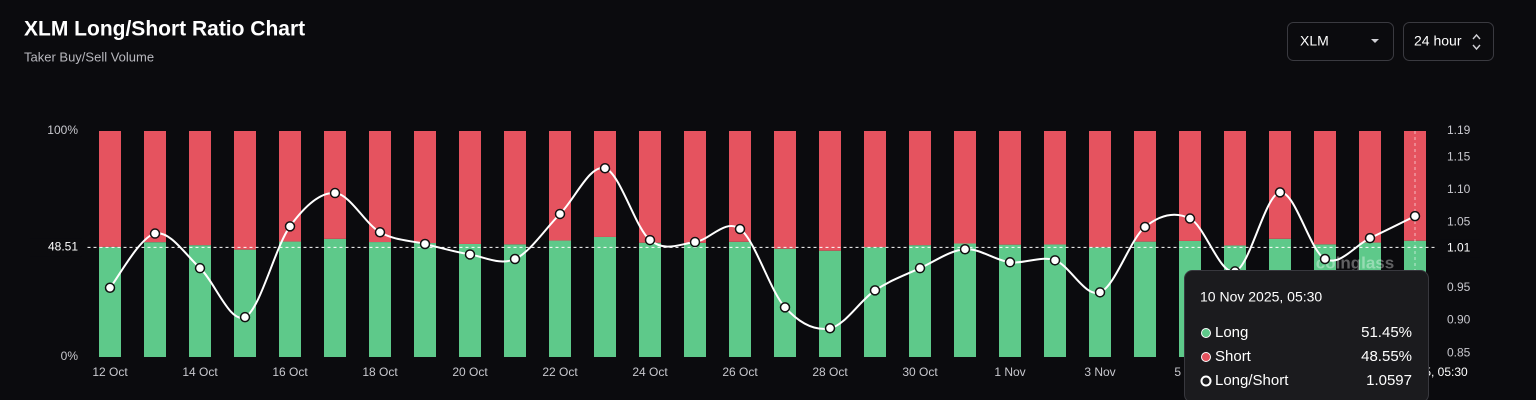 The image size is (1536, 400). Describe the element at coordinates (1459, 189) in the screenshot. I see `y2-tick-label: 1.10` at that location.